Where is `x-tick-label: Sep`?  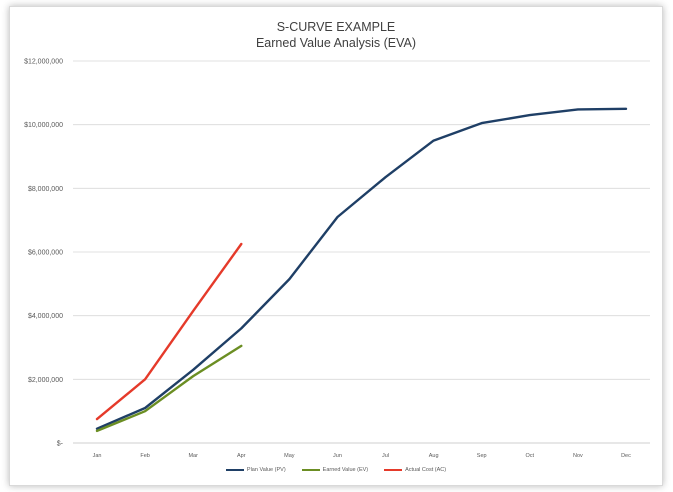
x-tick-label: Sep is located at coordinates (482, 456).